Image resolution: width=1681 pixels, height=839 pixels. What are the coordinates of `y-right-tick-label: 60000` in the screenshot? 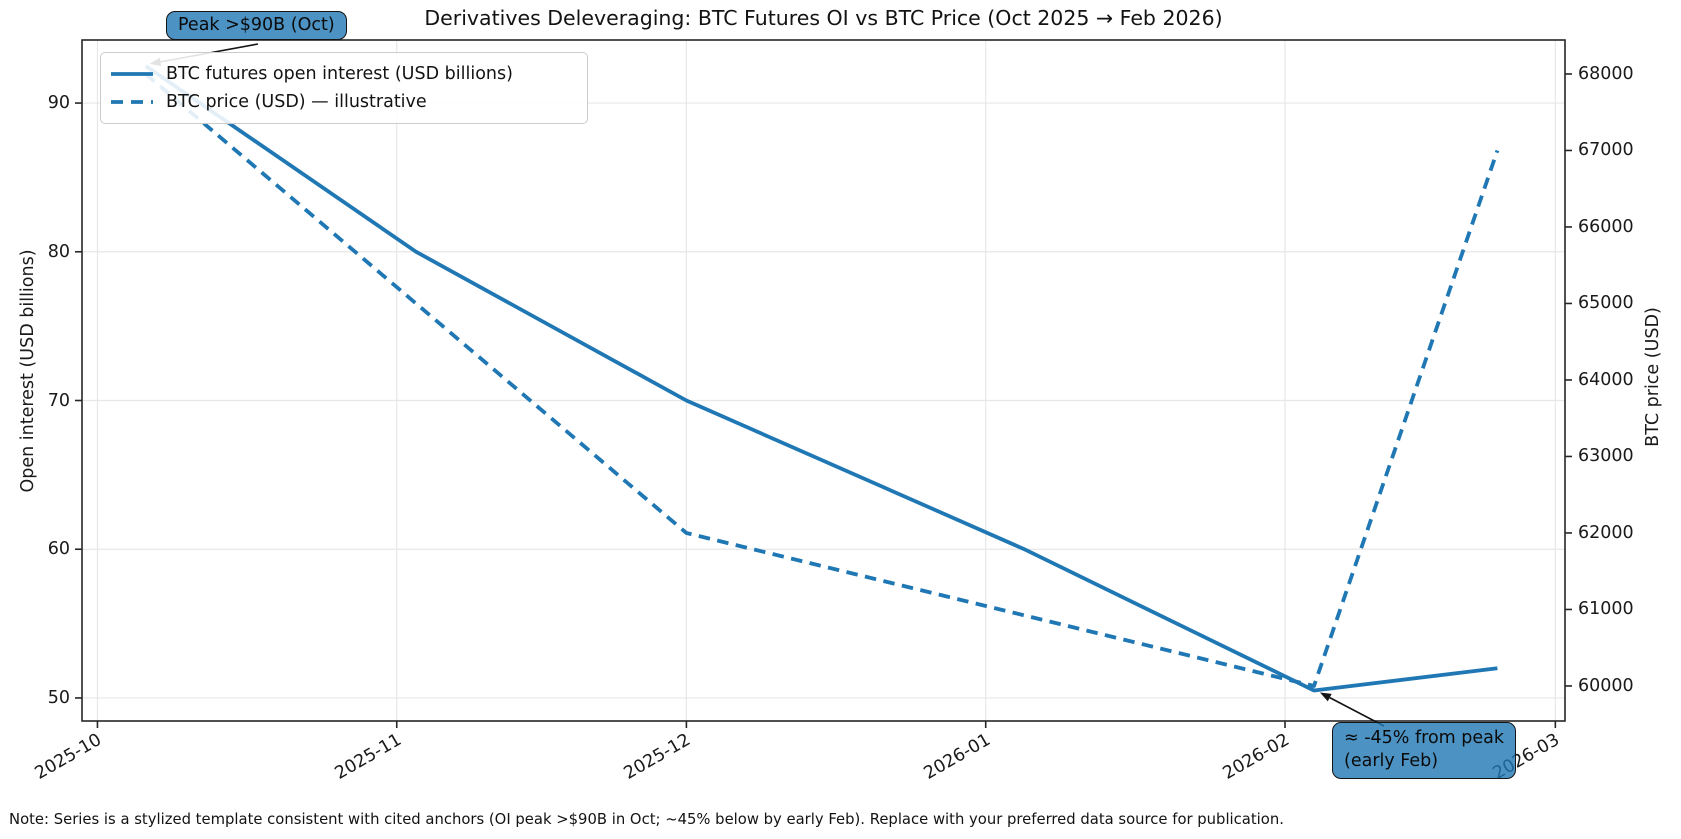 It's located at (1606, 685).